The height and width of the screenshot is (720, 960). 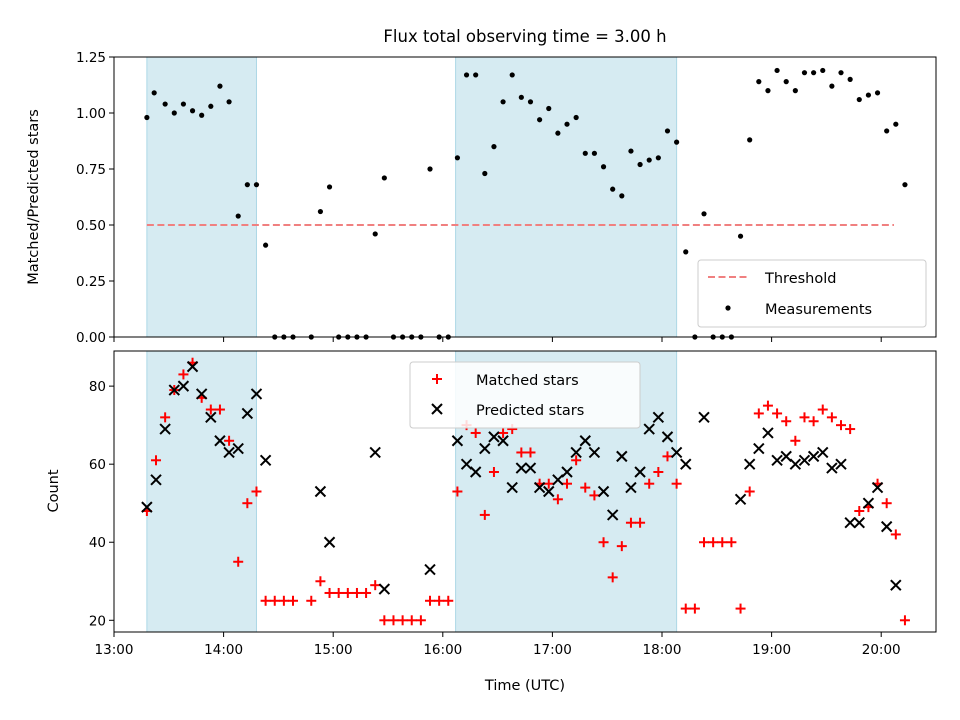 What do you see at coordinates (530, 411) in the screenshot?
I see `legend-predicted-label: Predicted stars` at bounding box center [530, 411].